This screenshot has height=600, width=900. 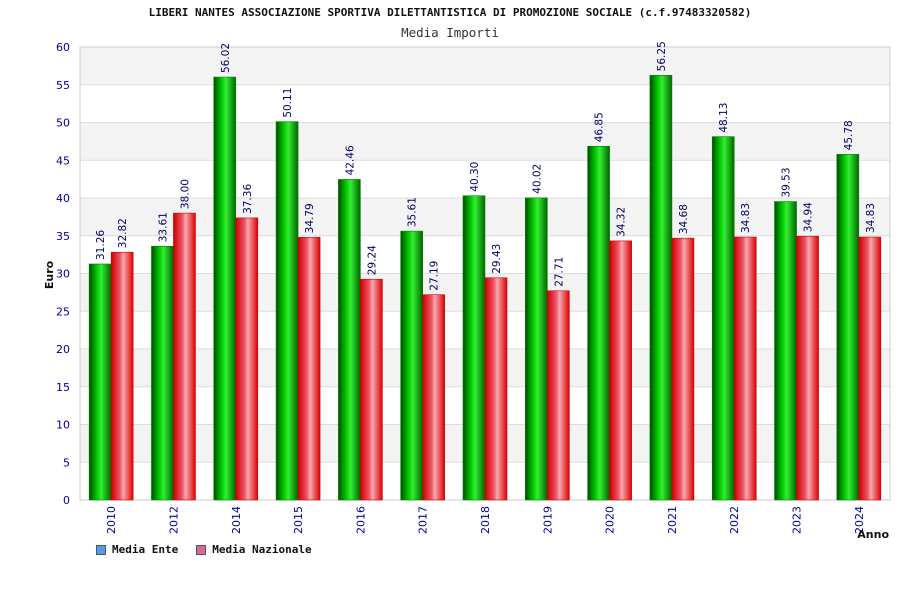 What do you see at coordinates (610, 520) in the screenshot?
I see `x-tick-label: 2020` at bounding box center [610, 520].